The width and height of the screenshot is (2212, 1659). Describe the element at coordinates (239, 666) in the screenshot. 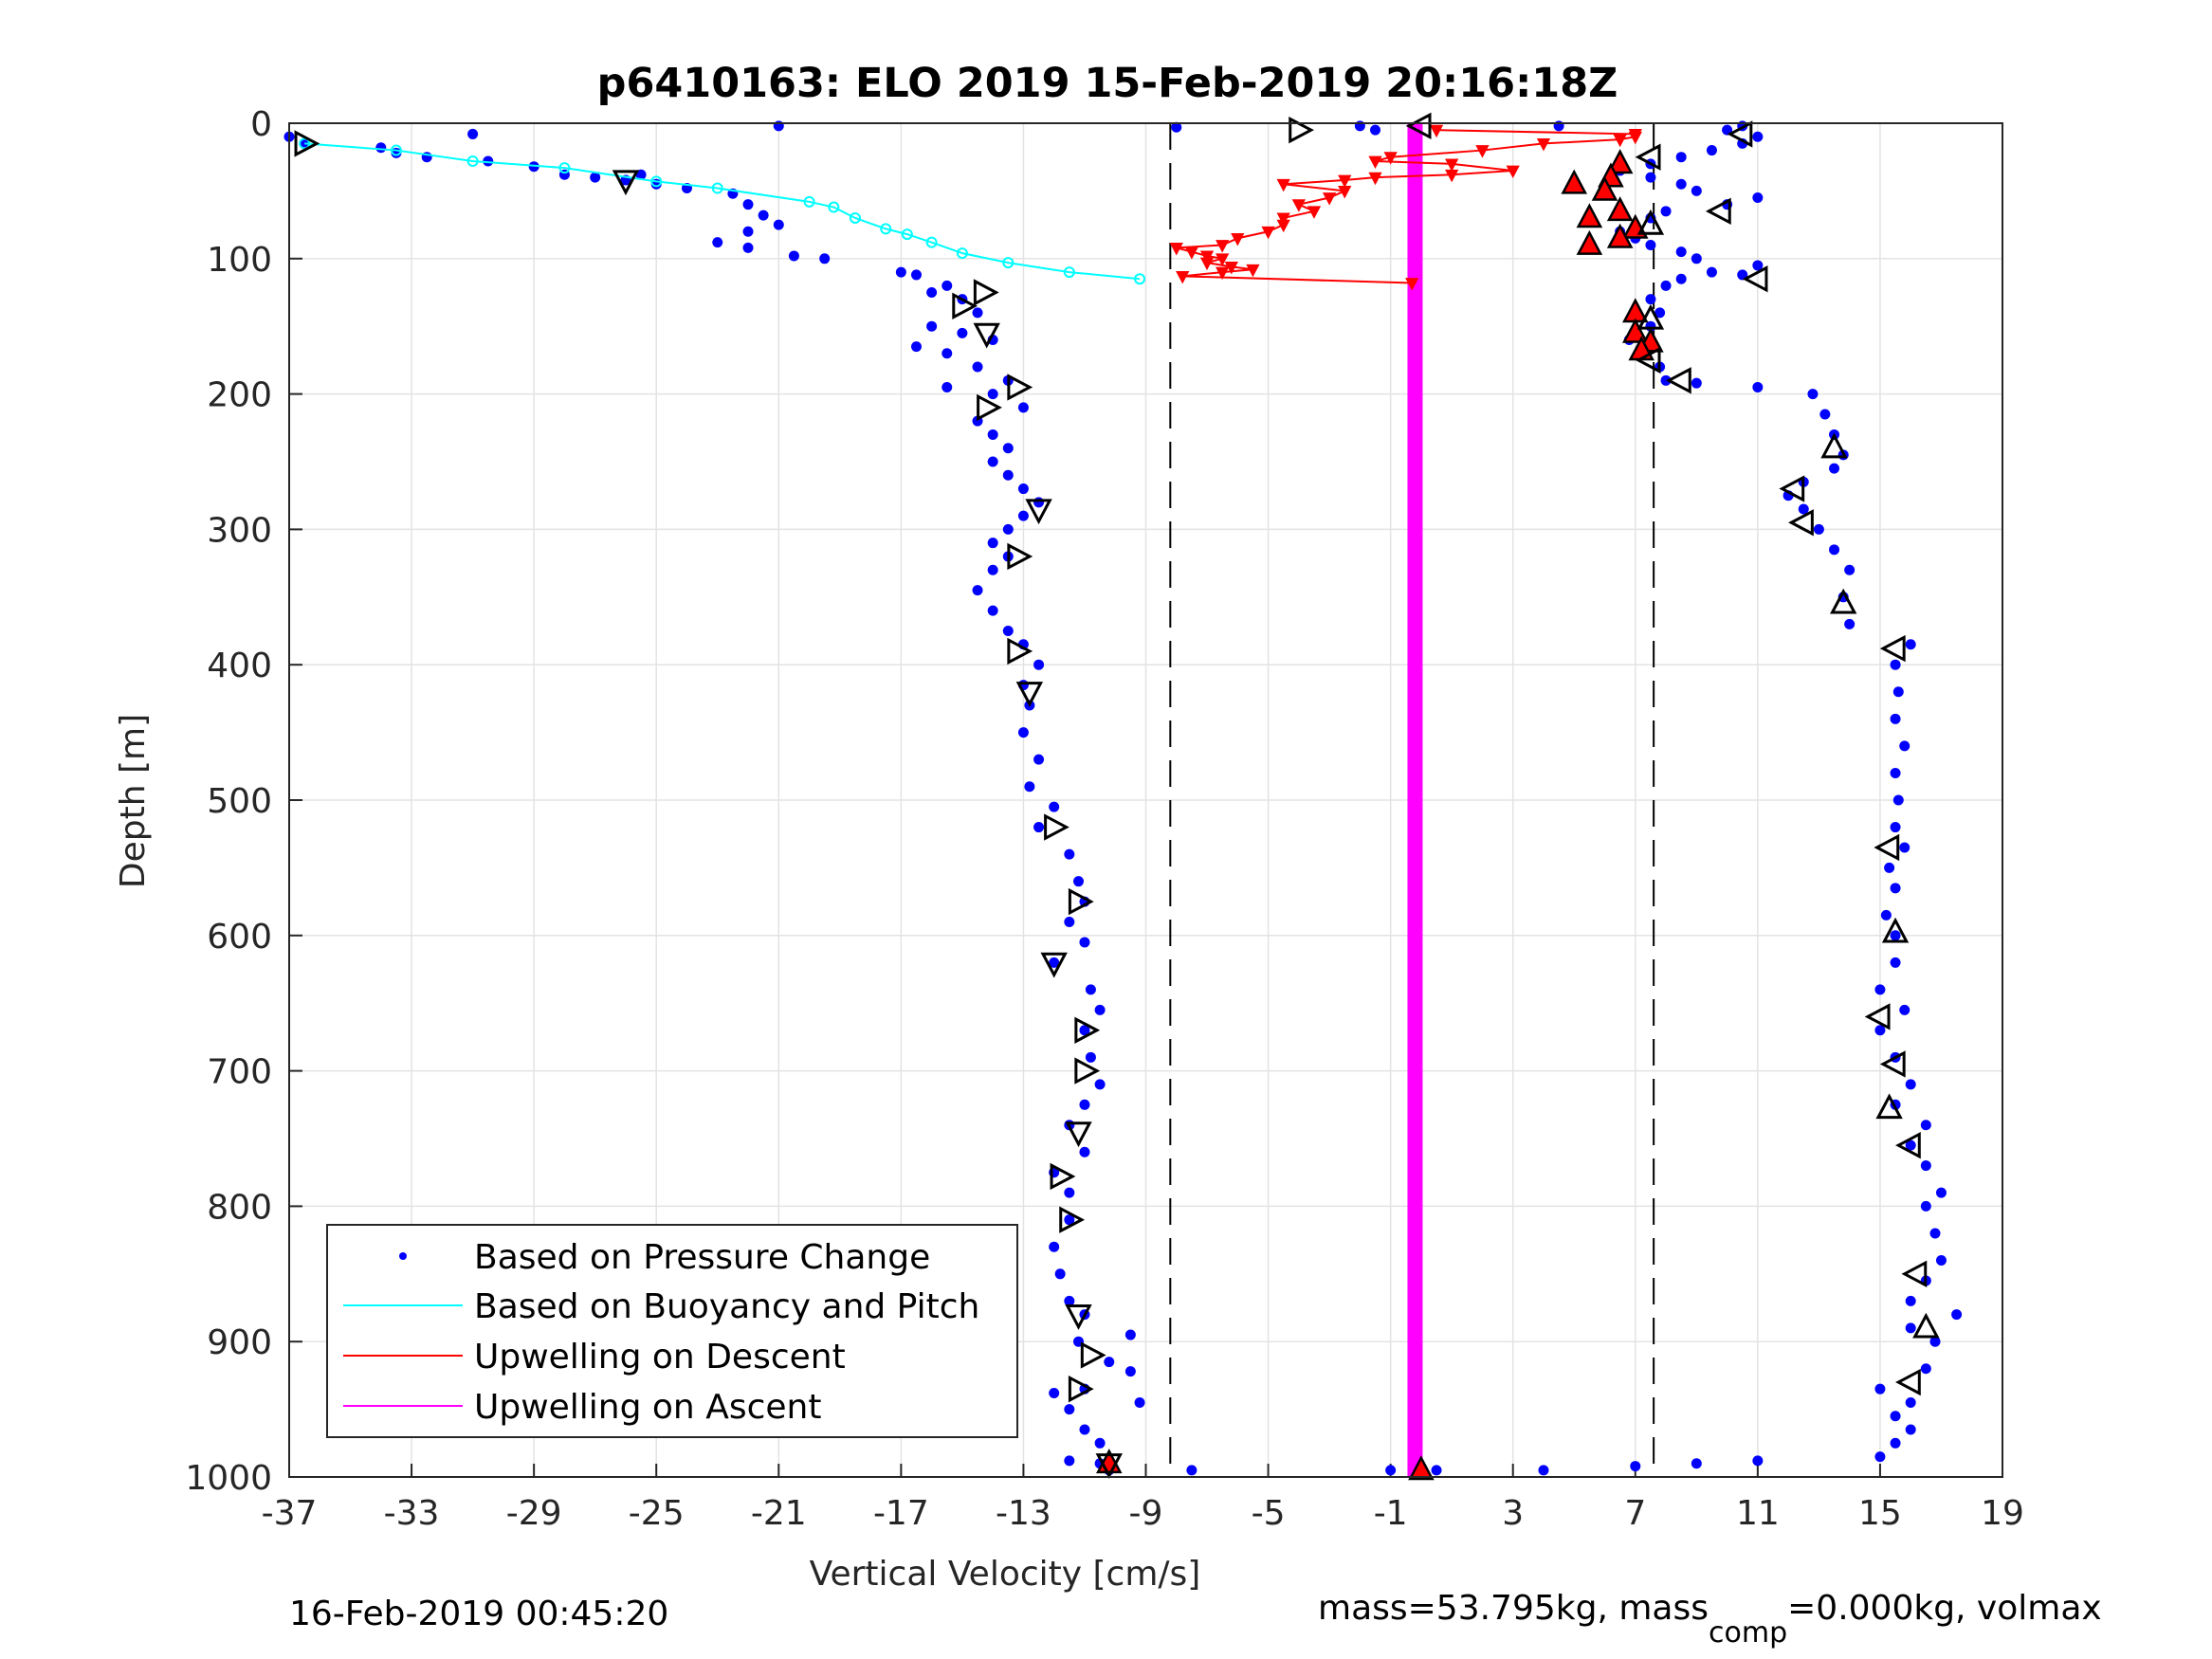

I see `y-tick-label: 400` at that location.